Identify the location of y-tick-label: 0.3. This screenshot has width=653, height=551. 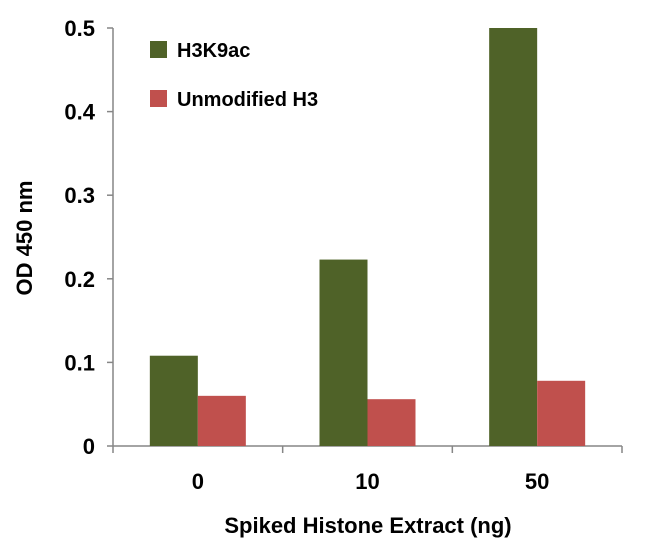
(79, 195).